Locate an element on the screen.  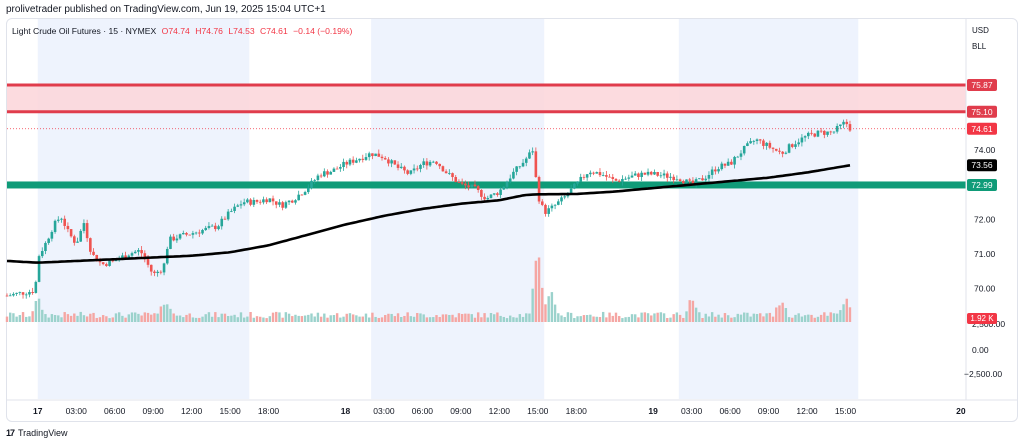
currency-unit-selector: USD BLL is located at coordinates (992, 42).